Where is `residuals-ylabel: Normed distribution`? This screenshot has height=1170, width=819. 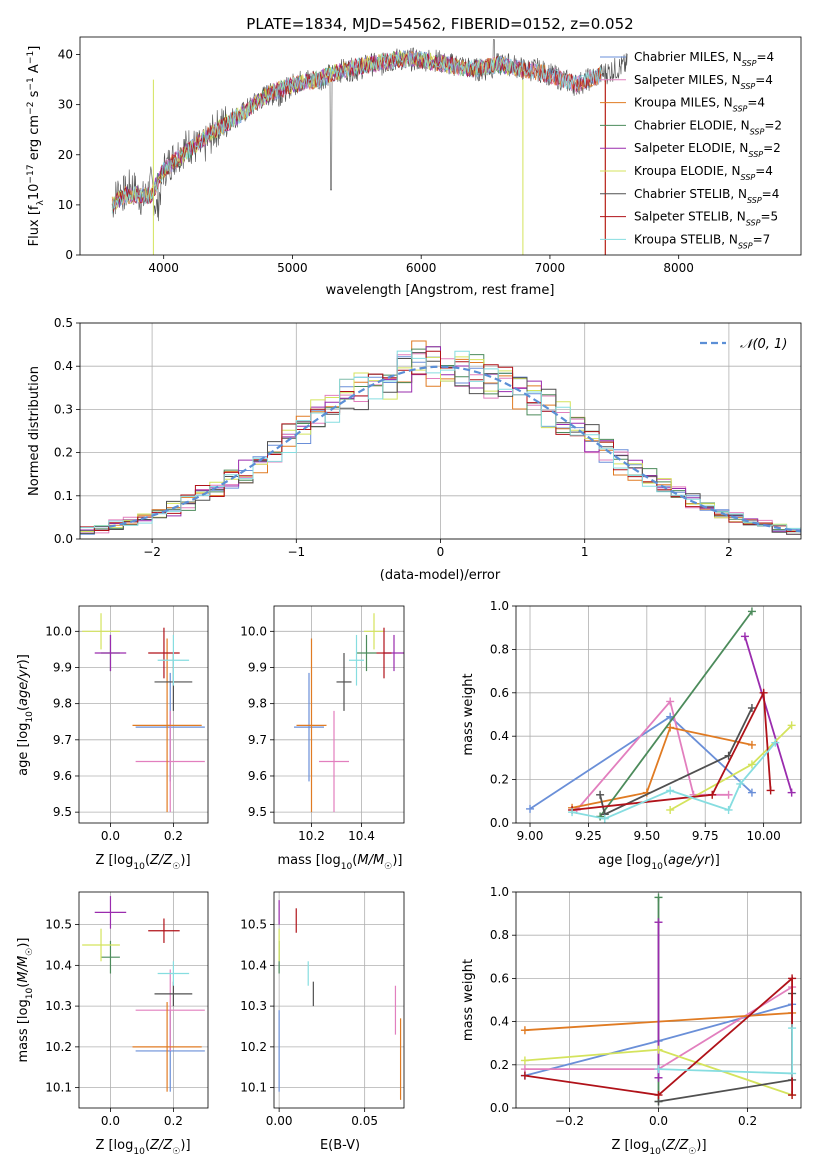 residuals-ylabel: Normed distribution is located at coordinates (34, 431).